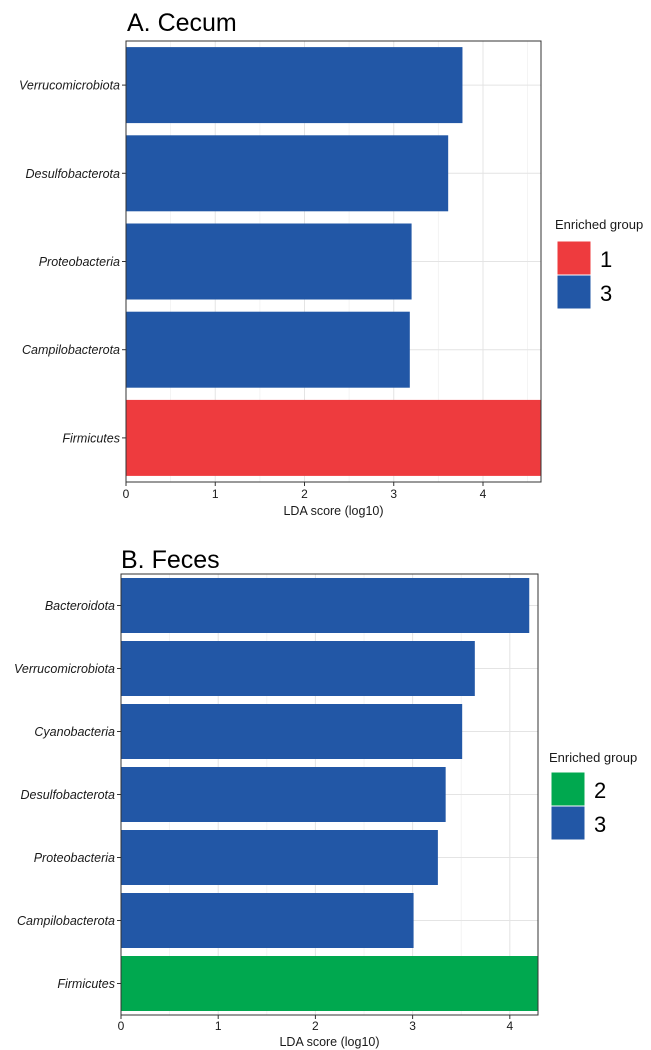 The height and width of the screenshot is (1050, 651). Describe the element at coordinates (74, 732) in the screenshot. I see `category-label: Cyanobacteria` at that location.